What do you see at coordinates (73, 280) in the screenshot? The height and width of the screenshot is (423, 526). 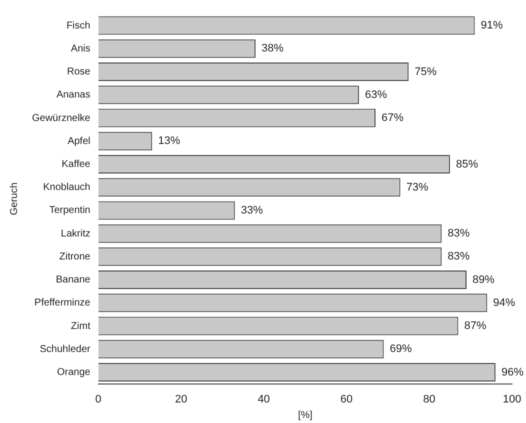 I see `y-tick-label: Banane` at bounding box center [73, 280].